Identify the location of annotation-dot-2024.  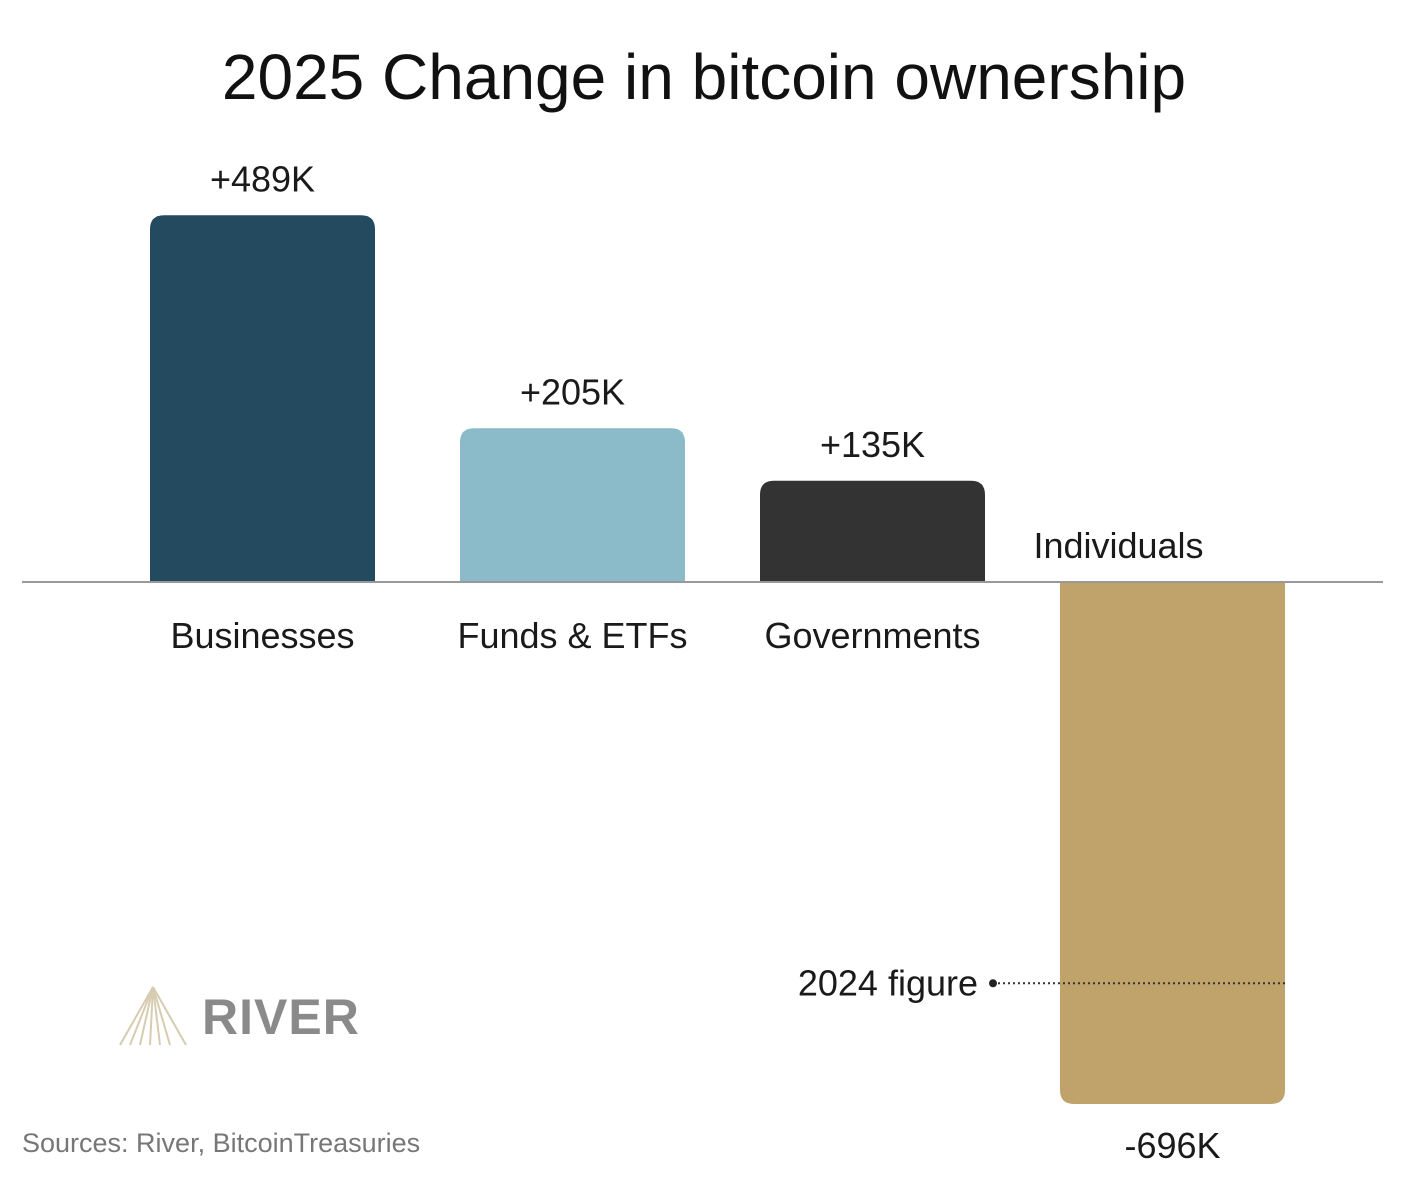
(993, 983).